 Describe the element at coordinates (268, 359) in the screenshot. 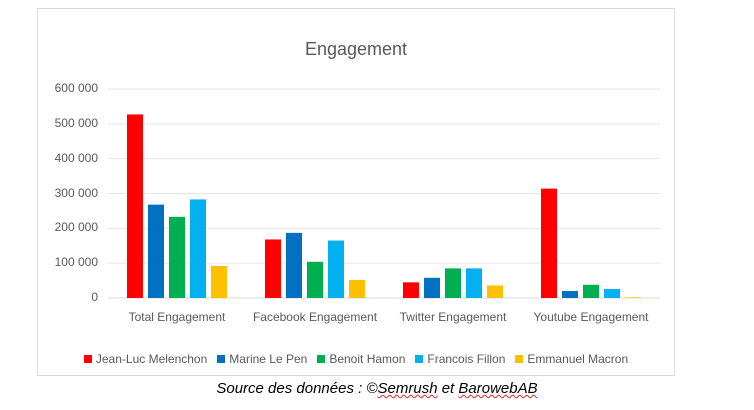

I see `legend-label: Marine Le Pen` at that location.